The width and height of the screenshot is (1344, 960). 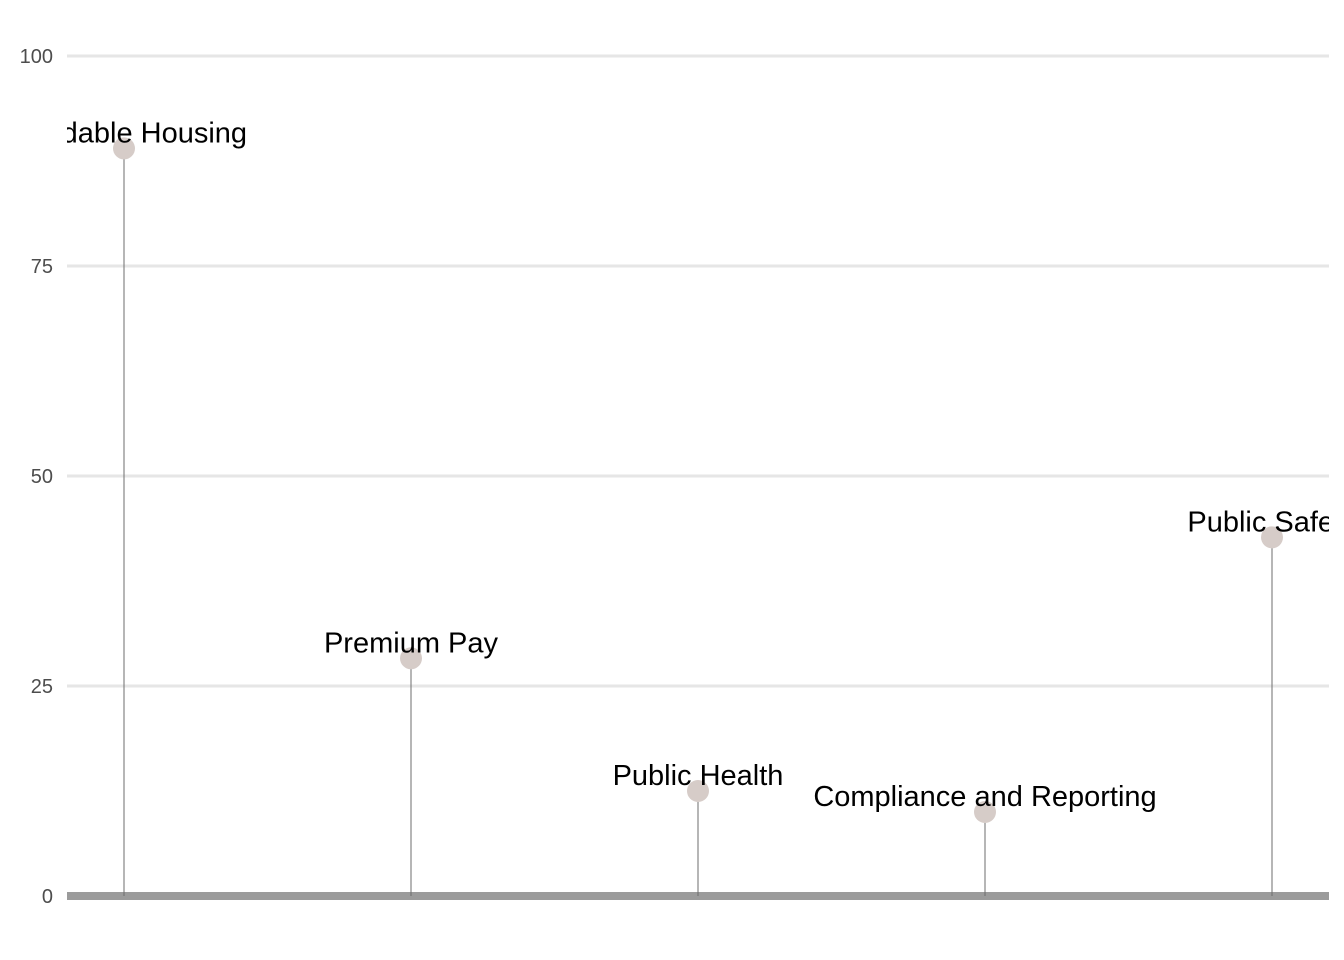 I want to click on label-compliance-and-reporting: Compliance and Reporting, so click(x=984, y=797).